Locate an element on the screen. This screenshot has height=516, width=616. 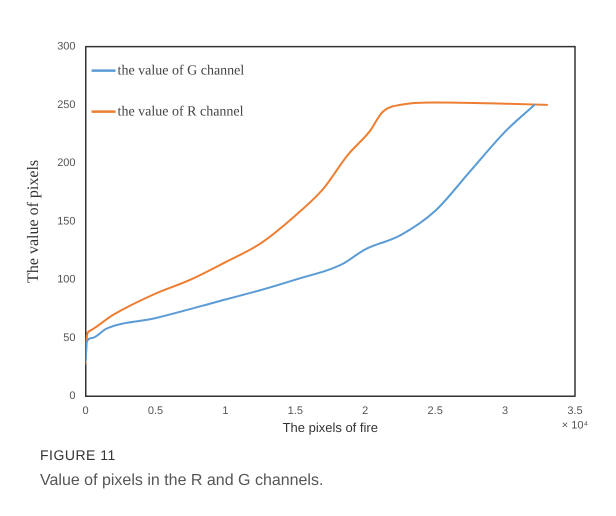
x-tick-label: 1.5 is located at coordinates (295, 410).